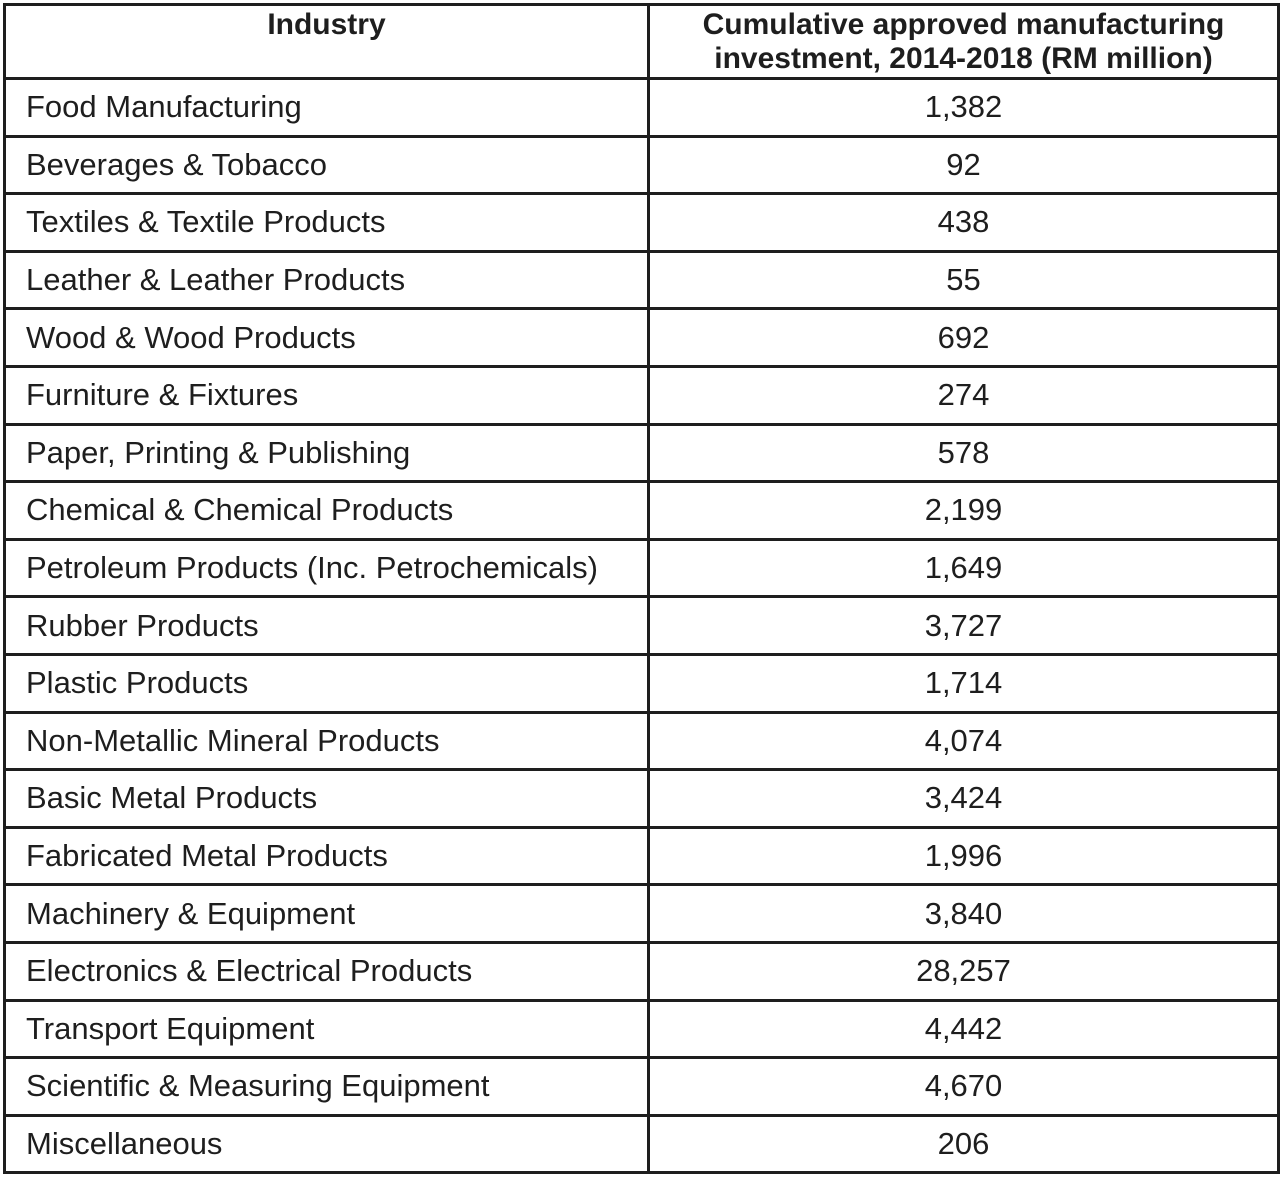  Describe the element at coordinates (963, 453) in the screenshot. I see `investment-value-cell: 578` at that location.